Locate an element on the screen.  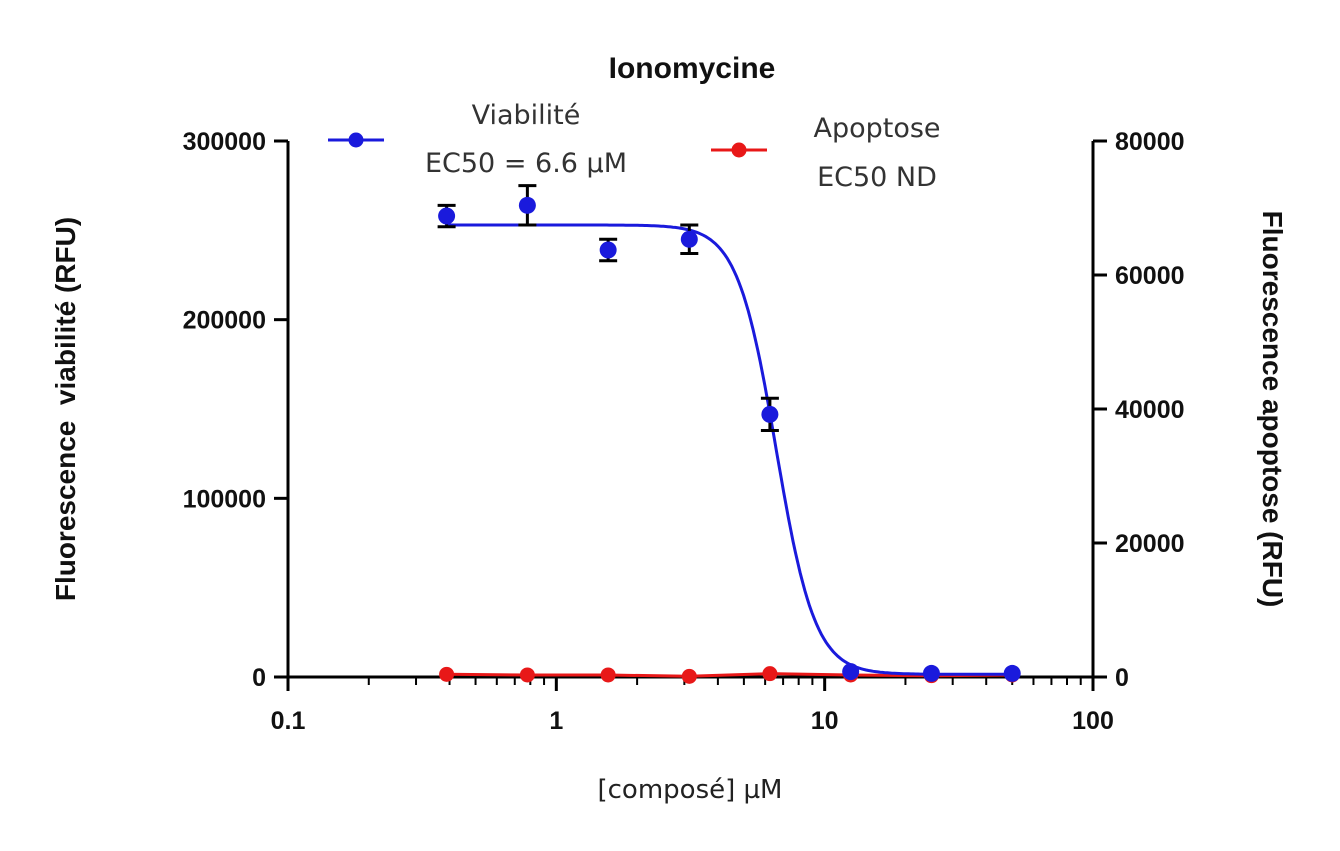
y-right-tick-label: 80000 is located at coordinates (1150, 142).